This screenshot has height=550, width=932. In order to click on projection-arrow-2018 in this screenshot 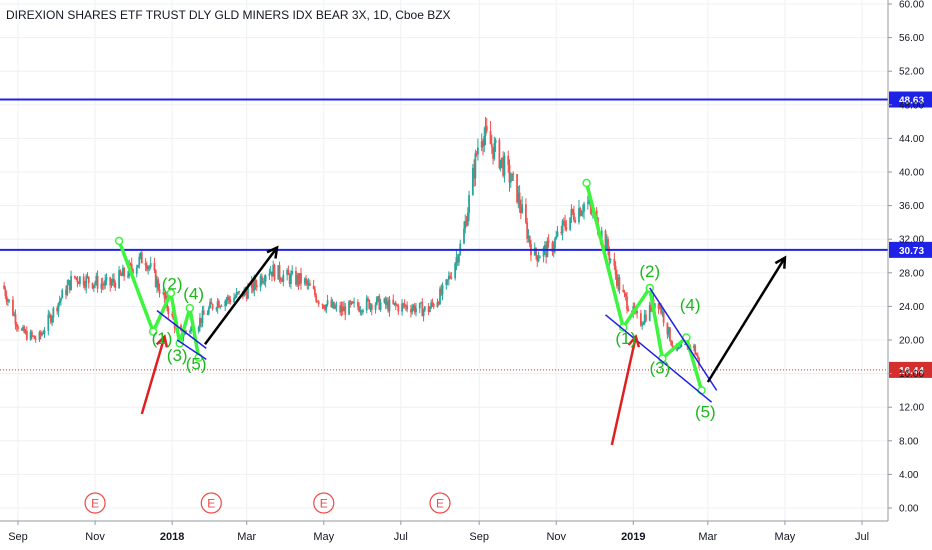, I will do `click(241, 295)`.